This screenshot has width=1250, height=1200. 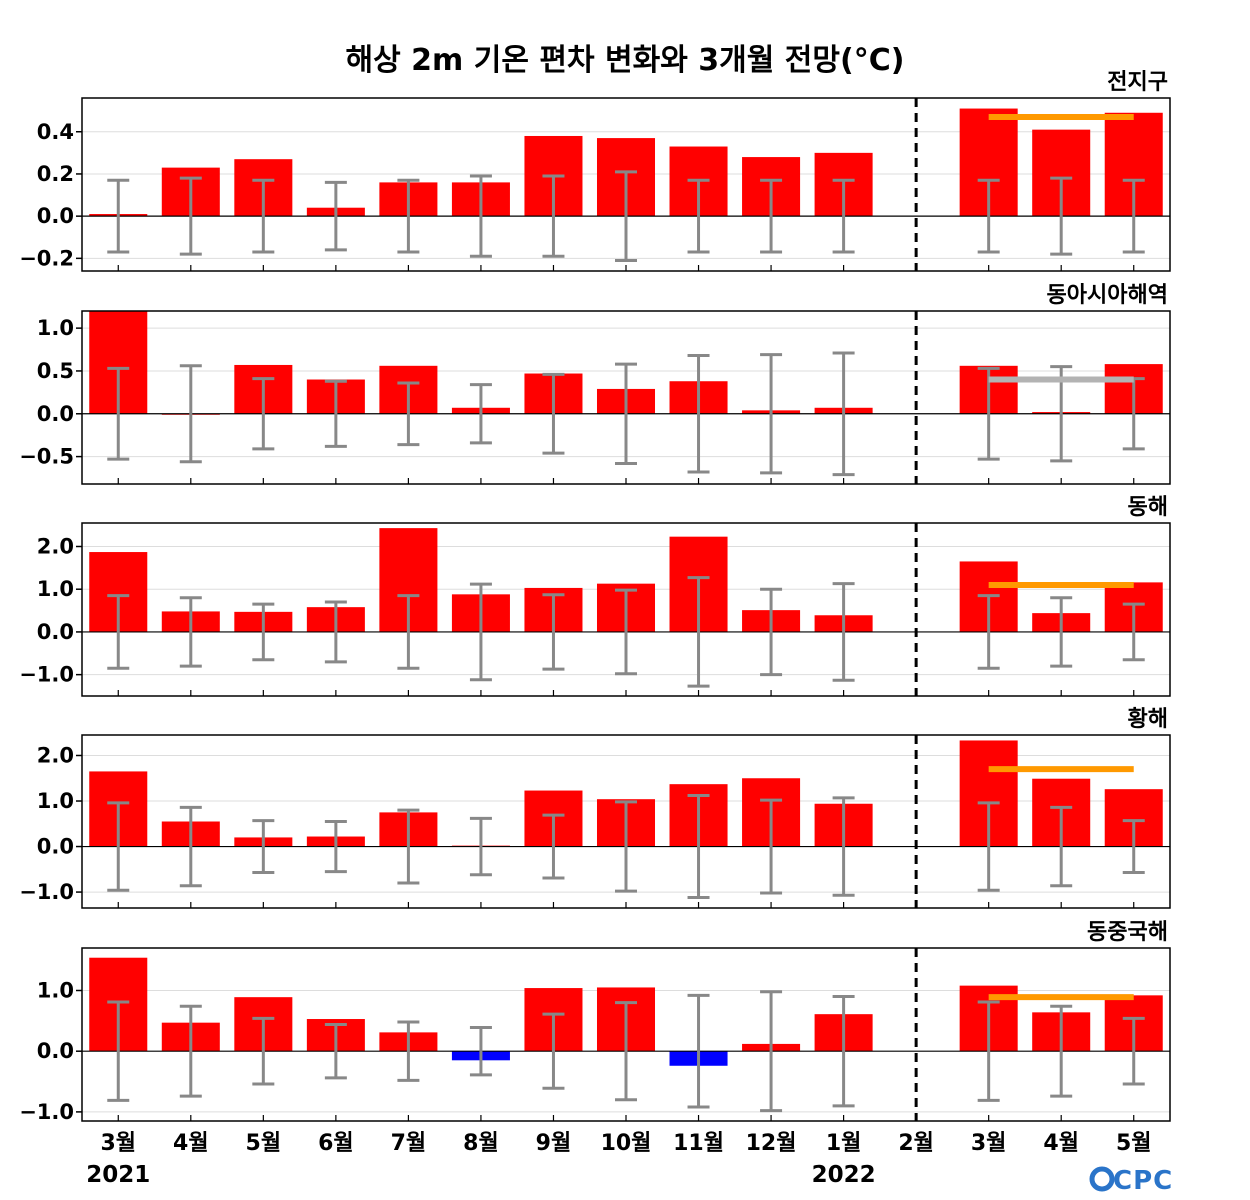 I want to click on y-tick-label: −0.5, so click(x=46, y=457).